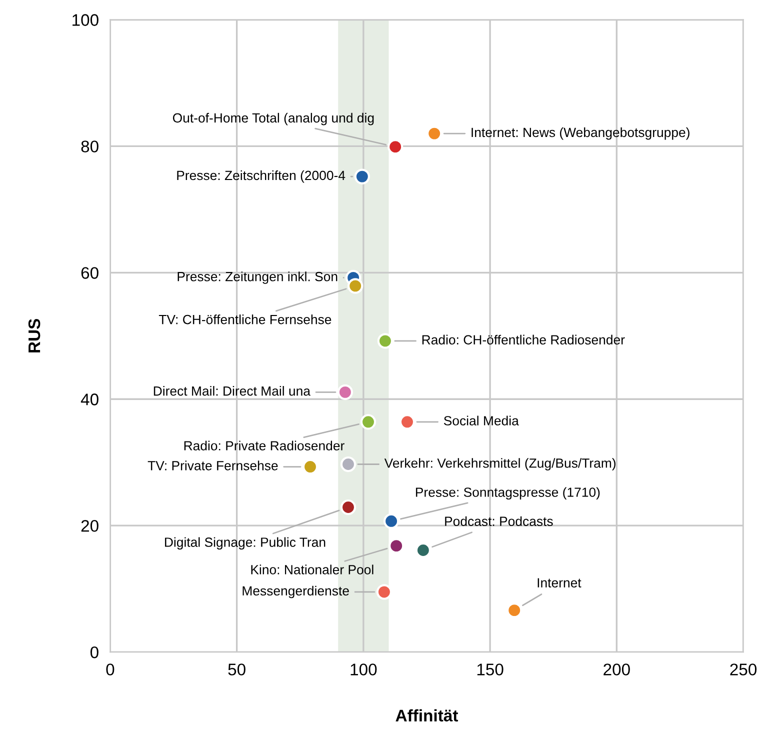 The image size is (760, 731). What do you see at coordinates (89, 526) in the screenshot?
I see `y-tick-label: 20` at bounding box center [89, 526].